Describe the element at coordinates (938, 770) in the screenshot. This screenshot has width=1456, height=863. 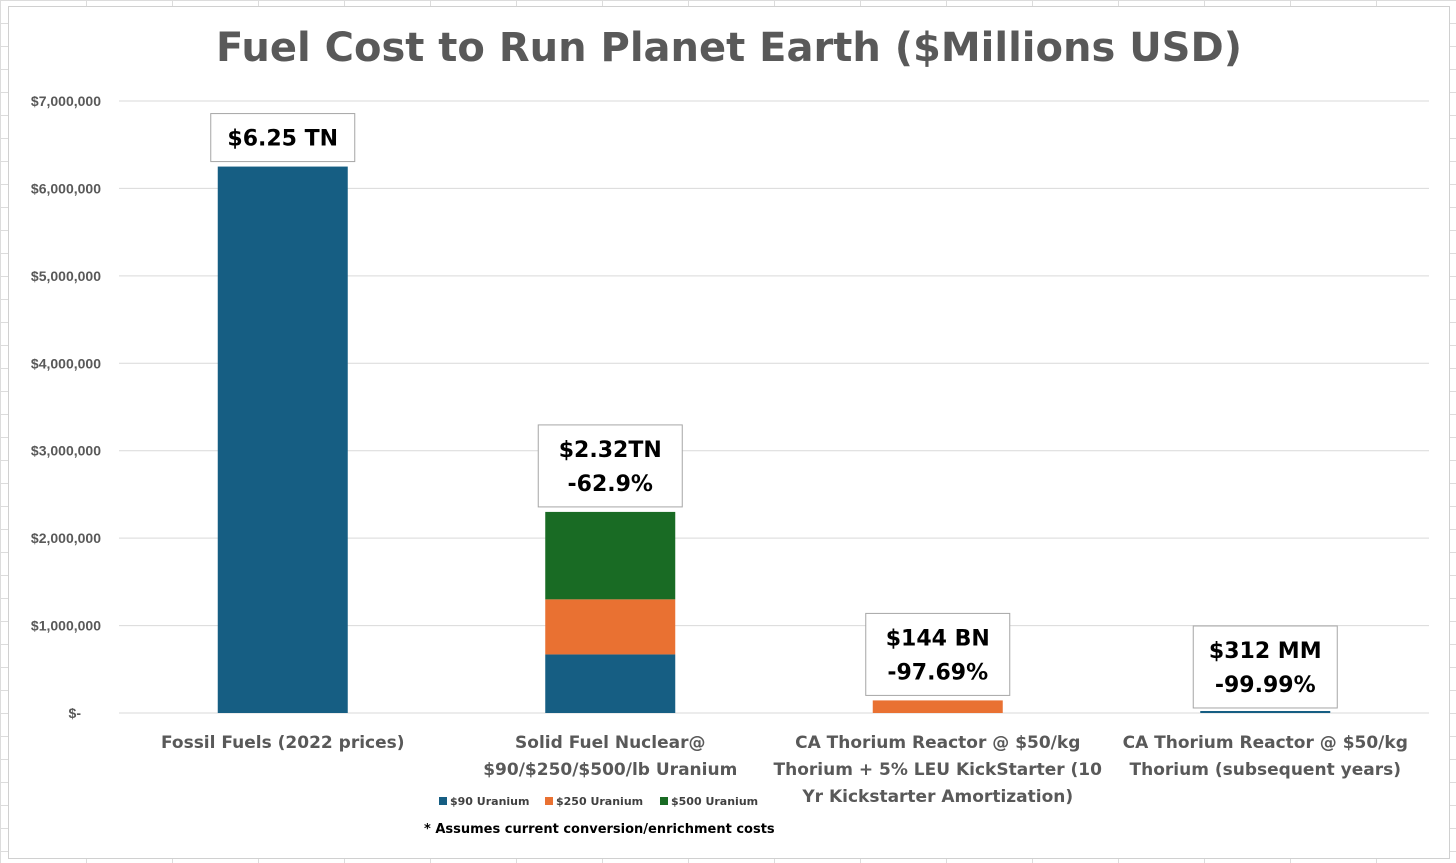
I see `x-category-label: Thorium + 5% LEU KickStarter (10` at that location.